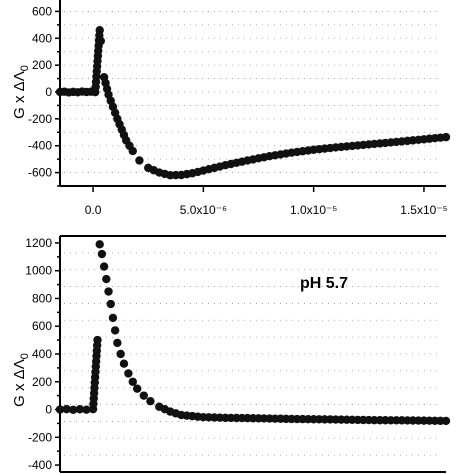  Describe the element at coordinates (203, 210) in the screenshot. I see `x-tick-label: 5.0x10⁻⁶` at that location.